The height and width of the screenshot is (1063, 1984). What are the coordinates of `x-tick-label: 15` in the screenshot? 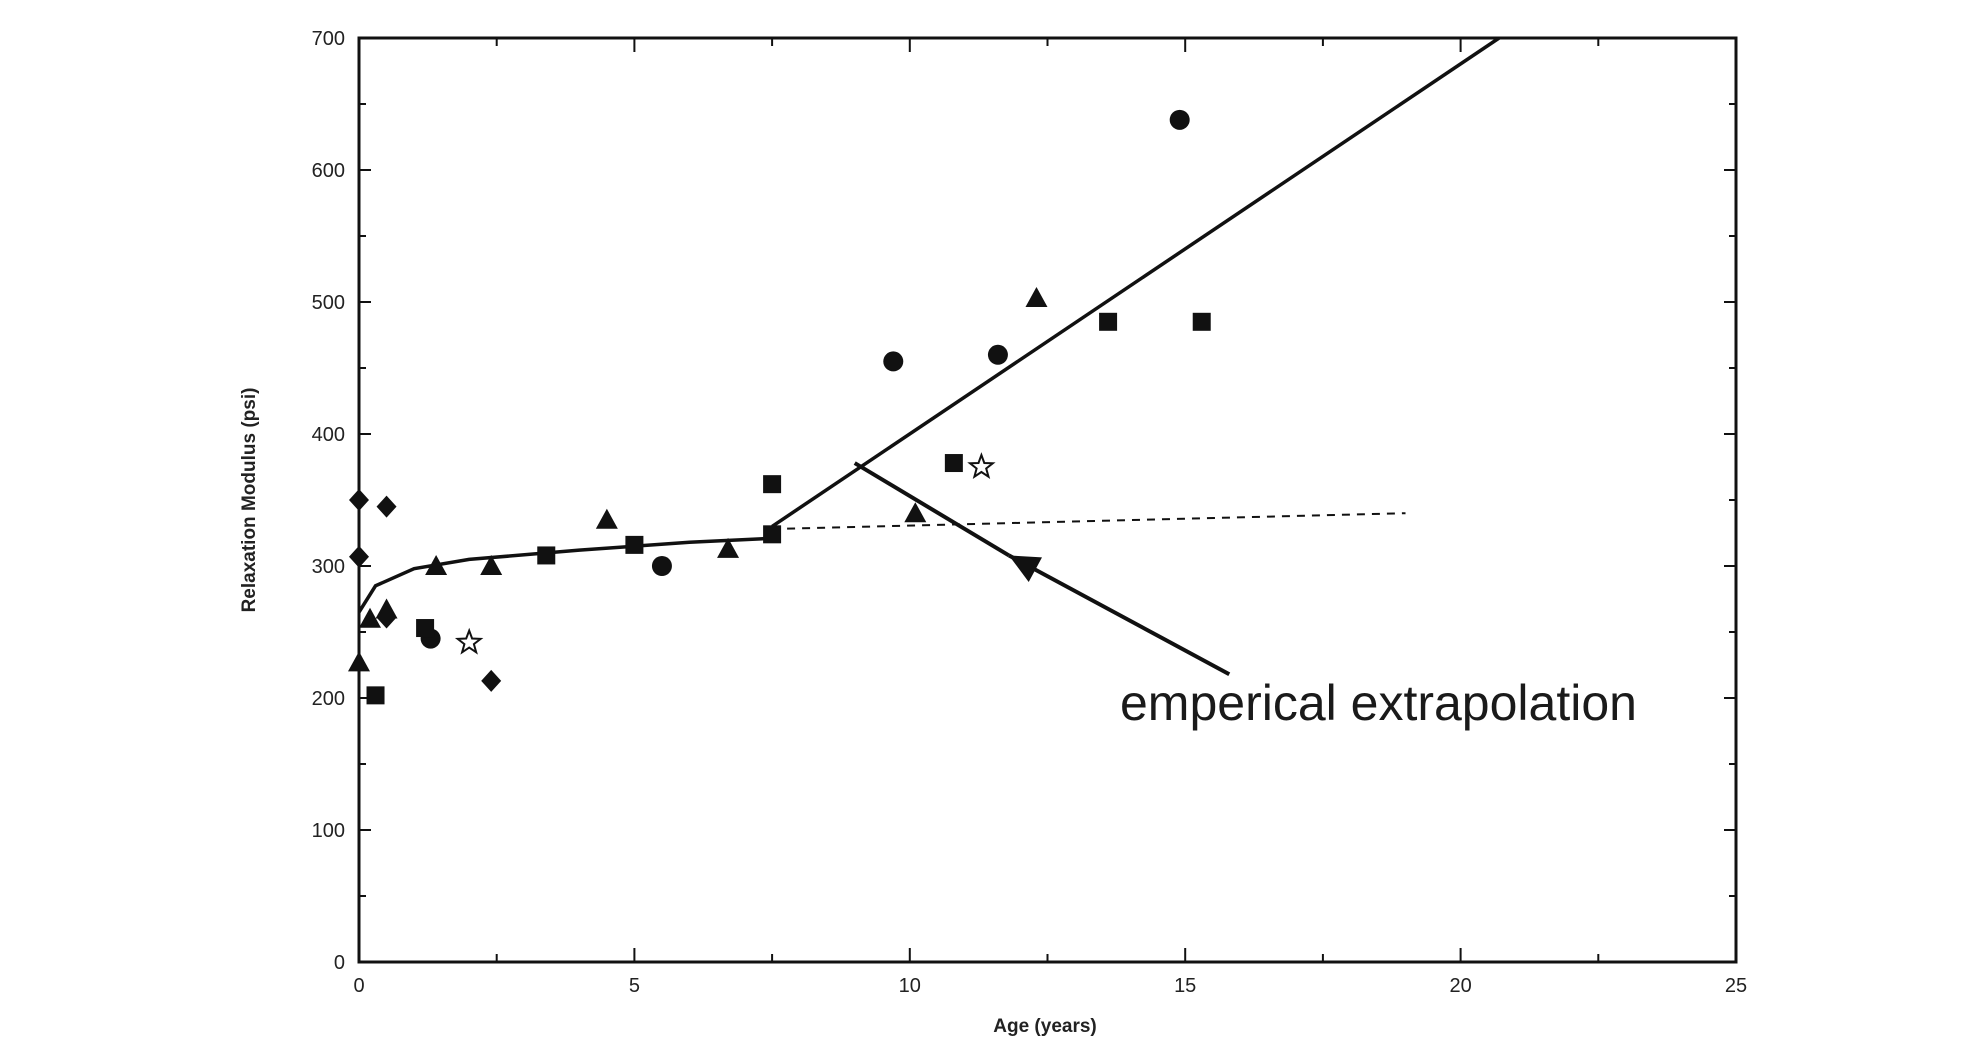 It's located at (1185, 986).